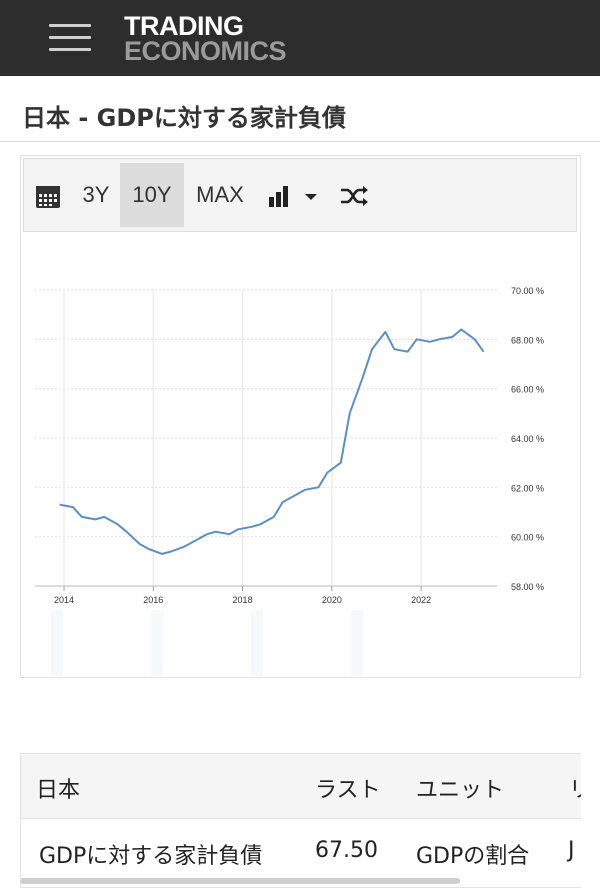 This screenshot has height=888, width=600. What do you see at coordinates (473, 856) in the screenshot?
I see `row-unit: GDPの割合` at bounding box center [473, 856].